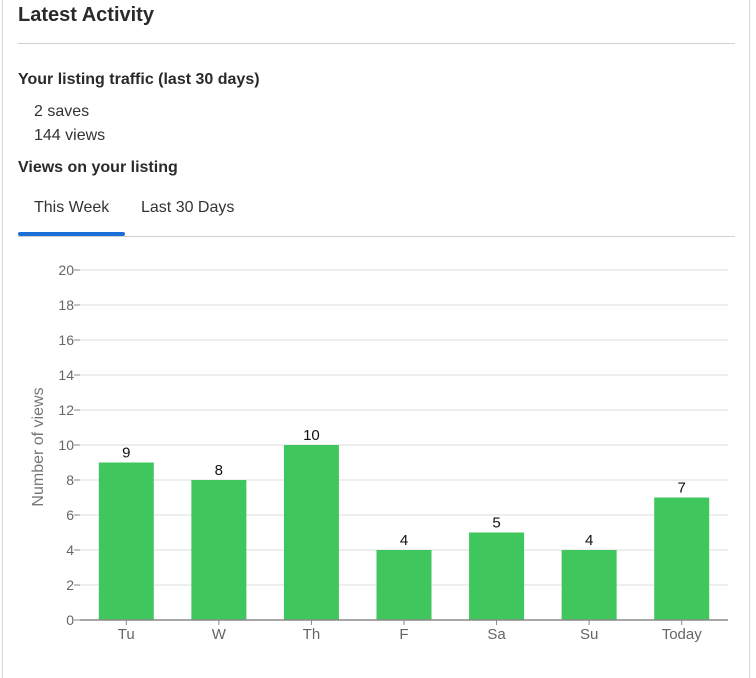 Image resolution: width=756 pixels, height=678 pixels. Describe the element at coordinates (66, 270) in the screenshot. I see `y-tick-label: 20` at that location.